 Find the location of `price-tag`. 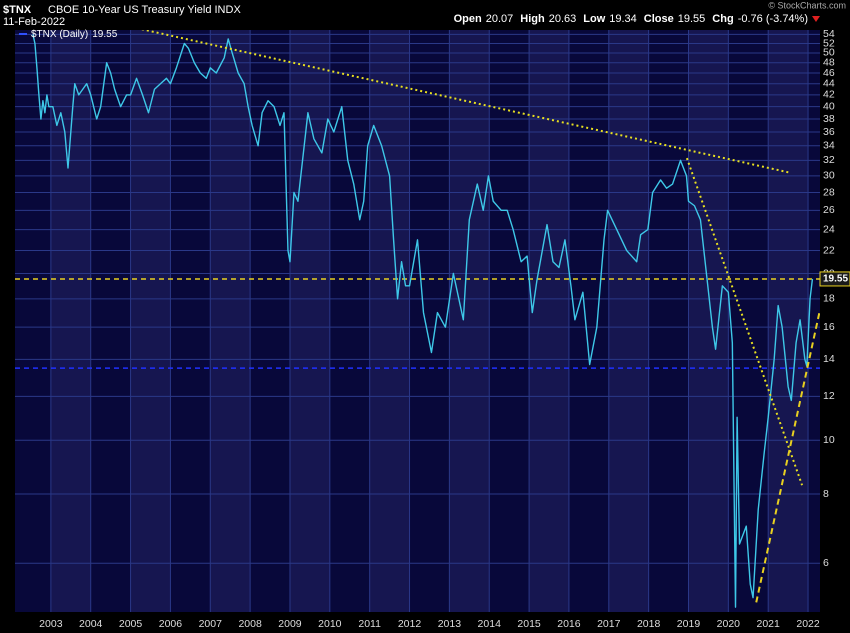

price-tag is located at coordinates (834, 279).